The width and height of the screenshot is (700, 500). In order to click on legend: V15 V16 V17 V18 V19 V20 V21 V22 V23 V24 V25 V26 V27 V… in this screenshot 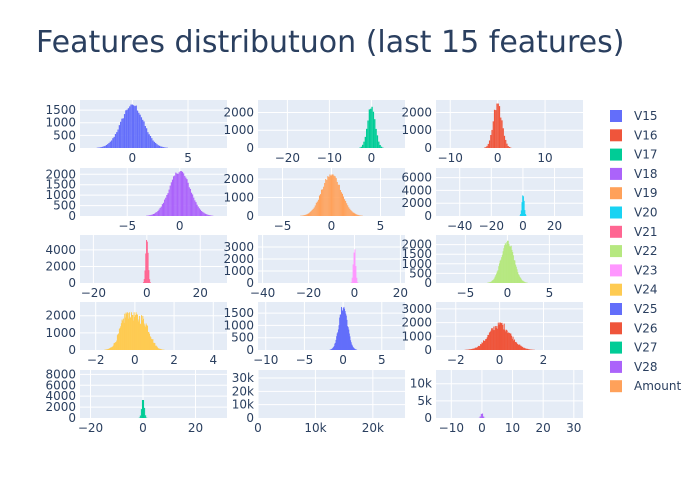, I will do `click(645, 251)`.